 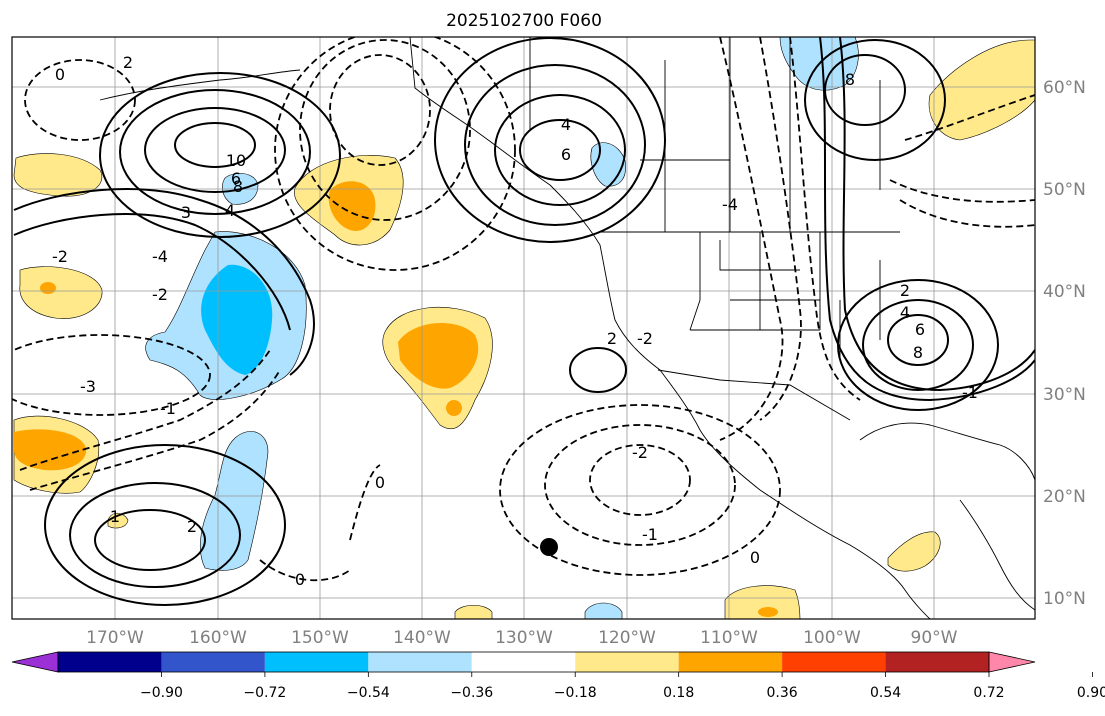 I want to click on colorbar-tick-label: −0.36, so click(x=471, y=693).